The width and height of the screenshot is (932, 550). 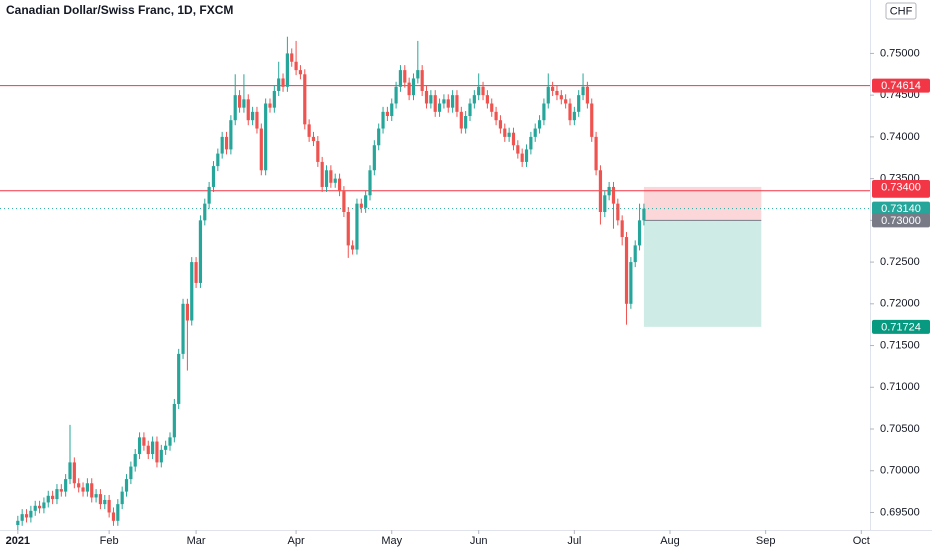 I want to click on price-label: 0.73140, so click(x=901, y=209).